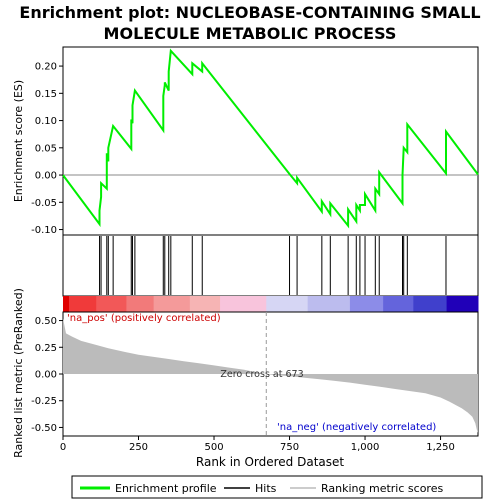 This screenshot has height=500, width=500. Describe the element at coordinates (18, 141) in the screenshot. I see `es-axis-label: Enrichment score (ES)` at that location.